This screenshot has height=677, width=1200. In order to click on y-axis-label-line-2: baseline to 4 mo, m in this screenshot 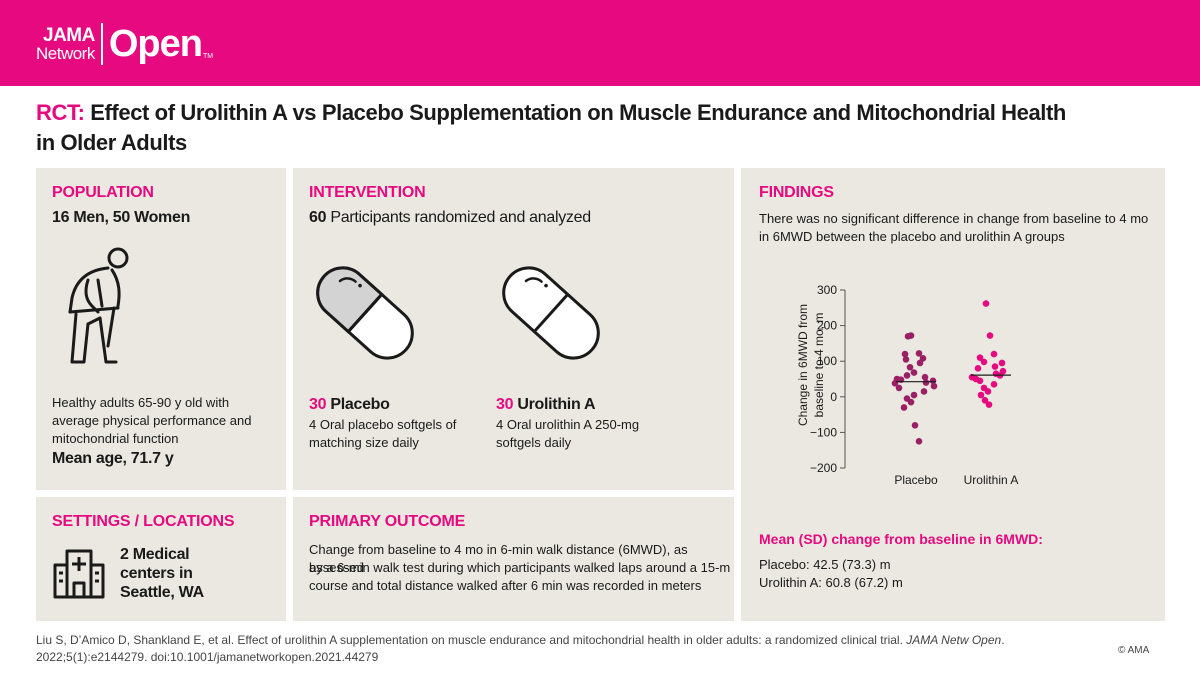, I will do `click(819, 365)`.